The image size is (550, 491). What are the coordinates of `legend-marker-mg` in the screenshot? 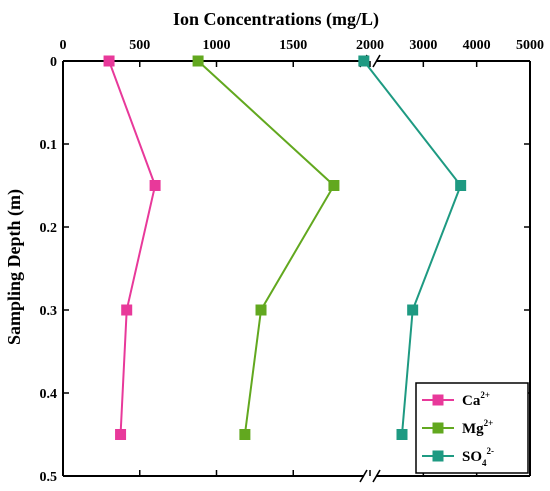 It's located at (438, 428).